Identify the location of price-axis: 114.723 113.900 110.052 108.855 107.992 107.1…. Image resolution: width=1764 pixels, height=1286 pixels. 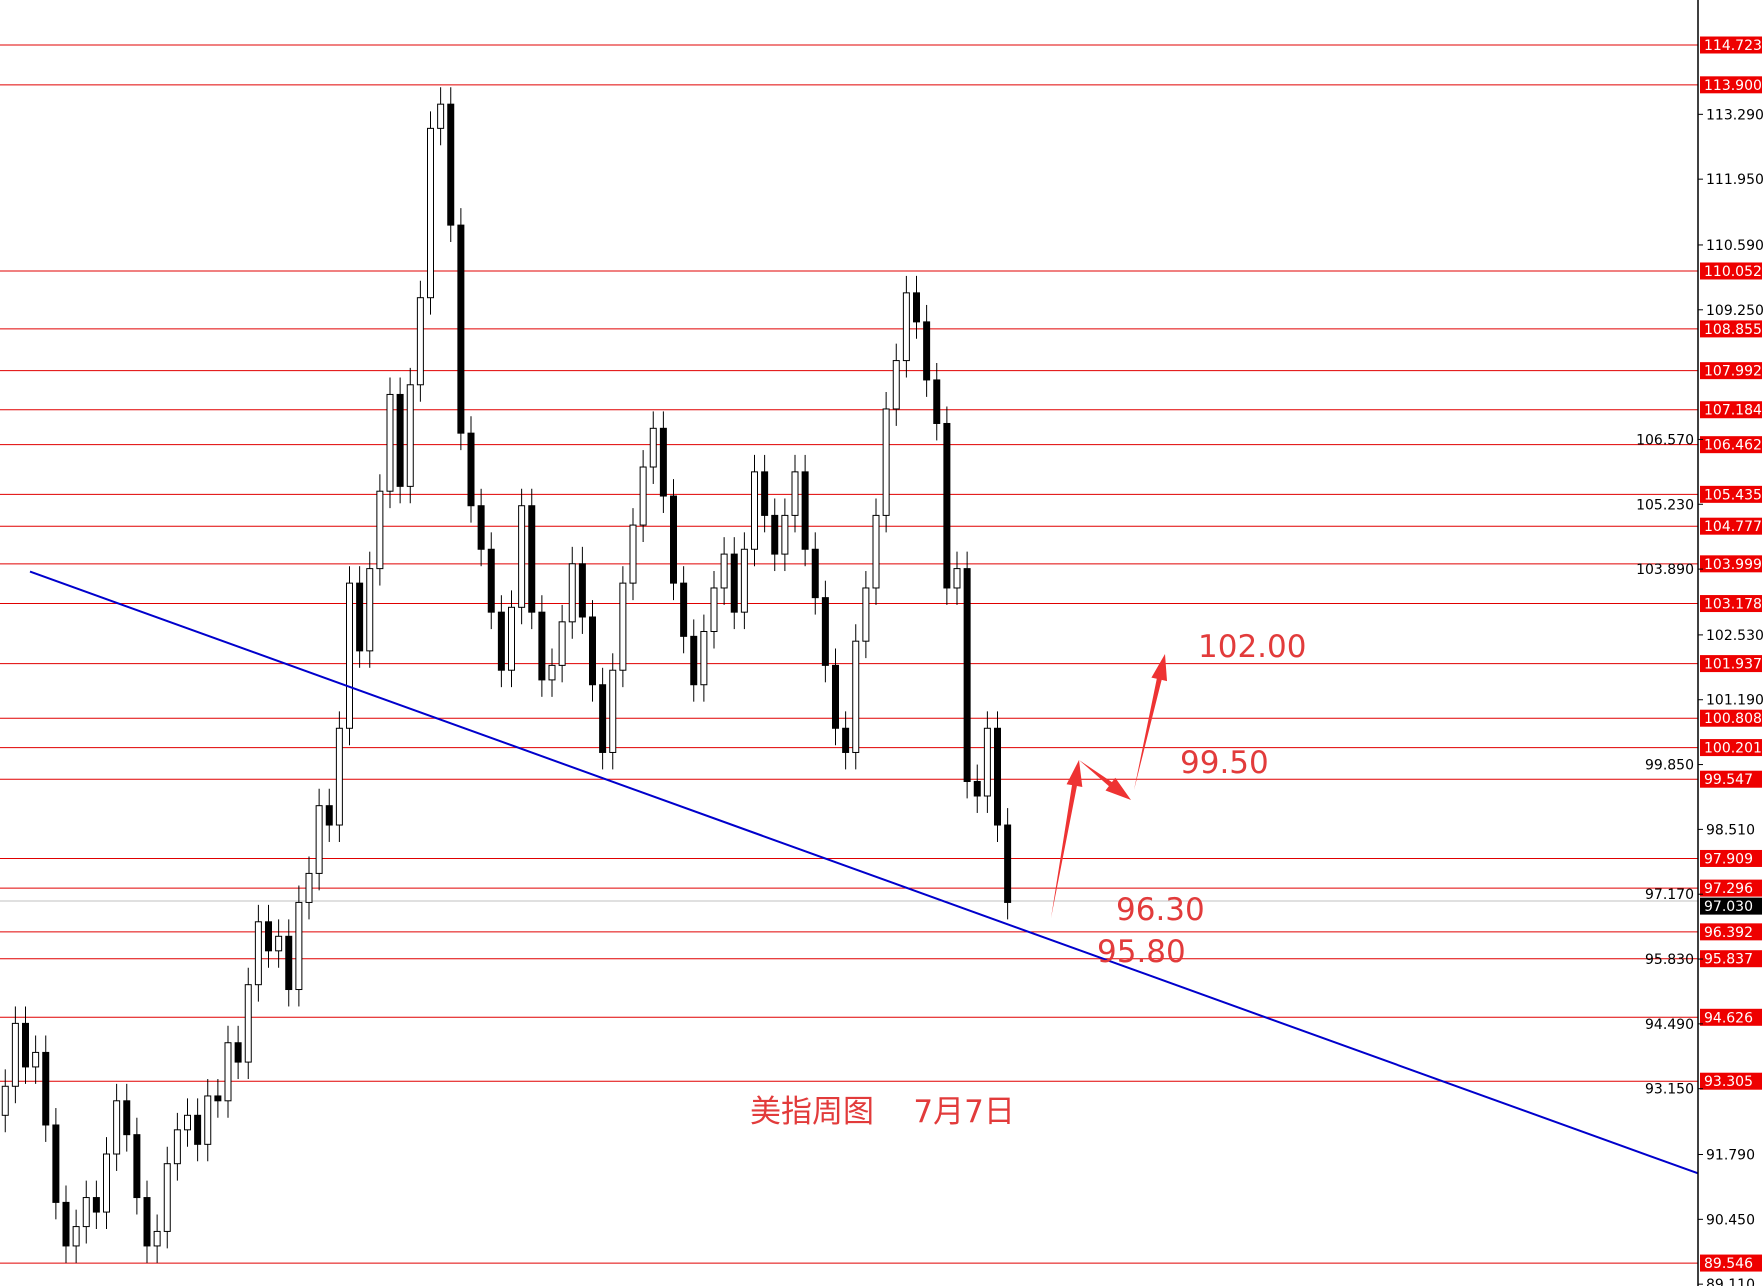
(1700, 661).